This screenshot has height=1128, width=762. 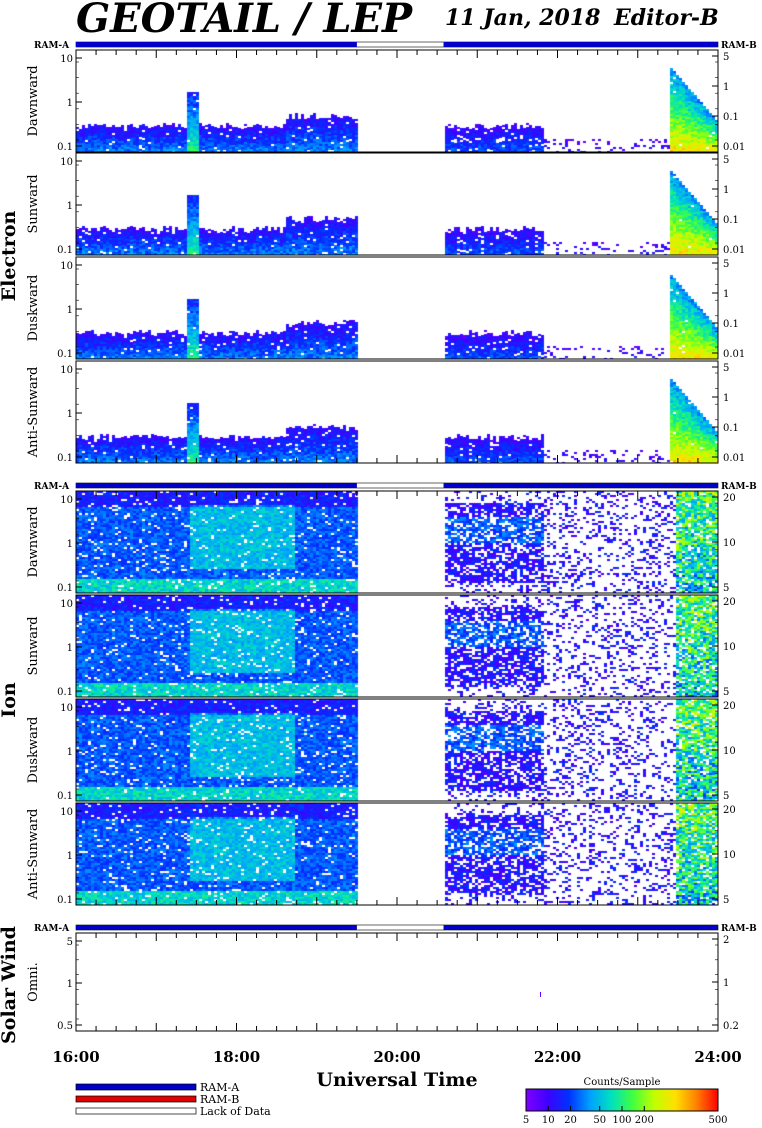 I want to click on panel-anti-sunward: Anti-Sunward 10 1 0.1 20 10 5, so click(x=381, y=854).